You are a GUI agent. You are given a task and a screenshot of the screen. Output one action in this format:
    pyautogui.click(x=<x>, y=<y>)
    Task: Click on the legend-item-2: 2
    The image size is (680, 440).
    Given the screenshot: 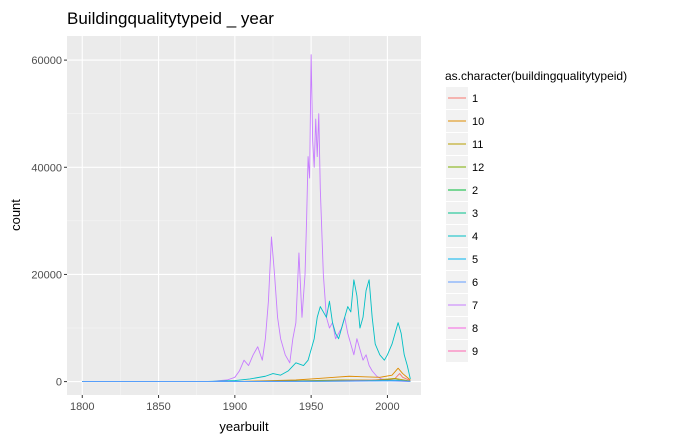 What is the action you would take?
    pyautogui.click(x=462, y=190)
    